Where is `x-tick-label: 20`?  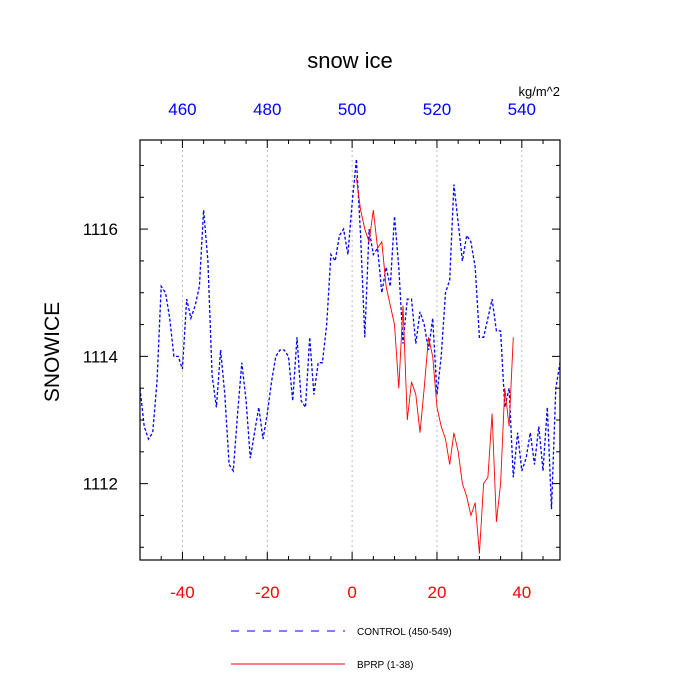
x-tick-label: 20 is located at coordinates (437, 592).